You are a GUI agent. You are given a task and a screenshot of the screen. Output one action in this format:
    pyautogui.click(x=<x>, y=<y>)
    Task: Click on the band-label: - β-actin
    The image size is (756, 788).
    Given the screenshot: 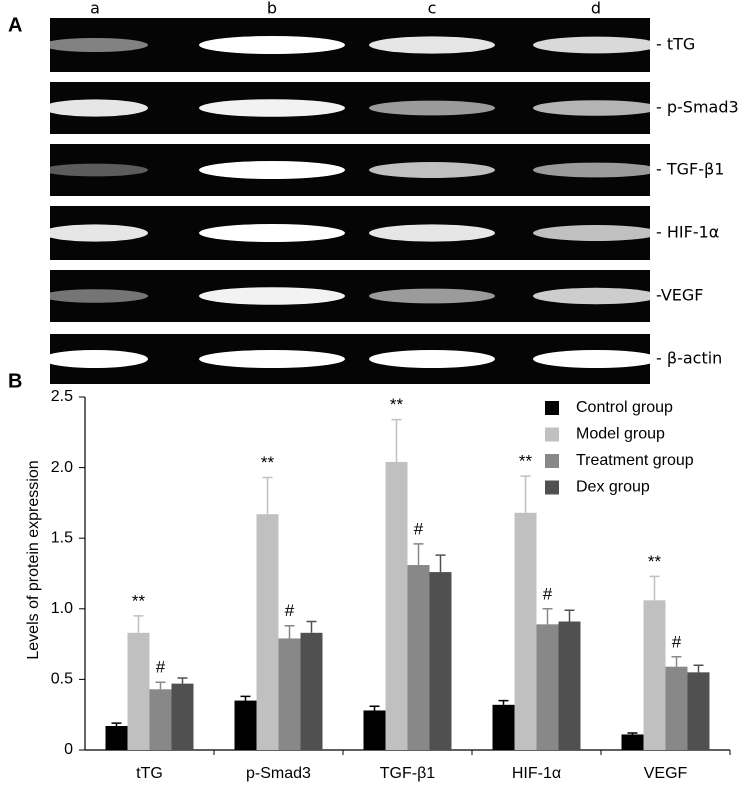 What is the action you would take?
    pyautogui.click(x=689, y=358)
    